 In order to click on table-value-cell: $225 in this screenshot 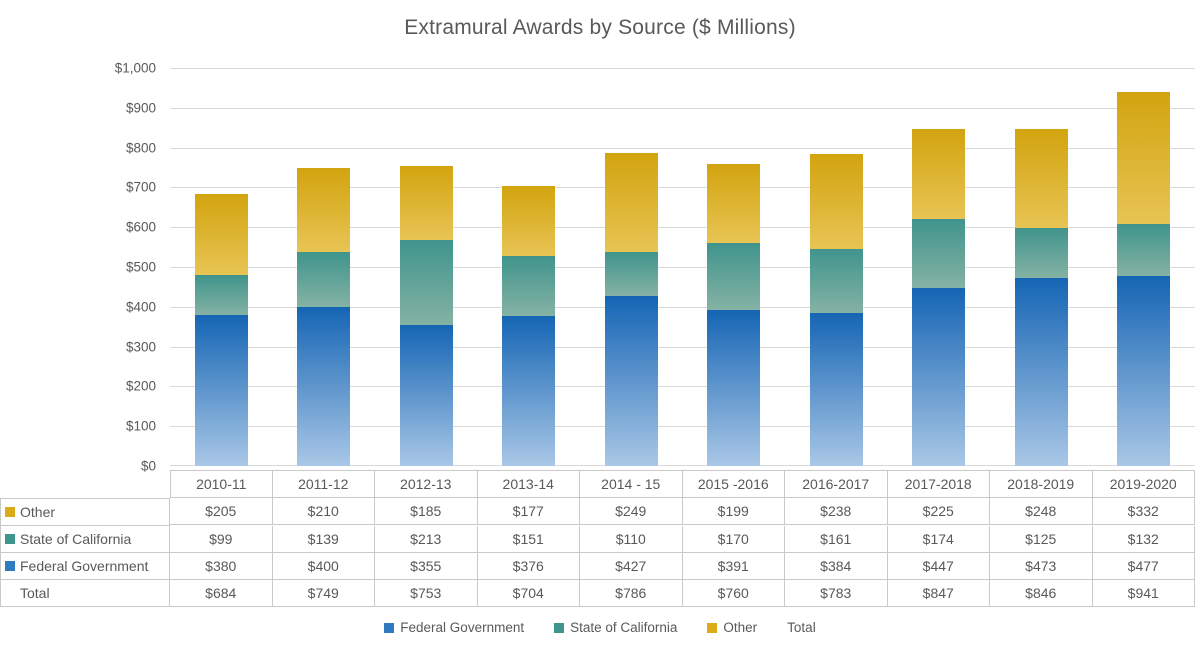, I will do `click(938, 511)`.